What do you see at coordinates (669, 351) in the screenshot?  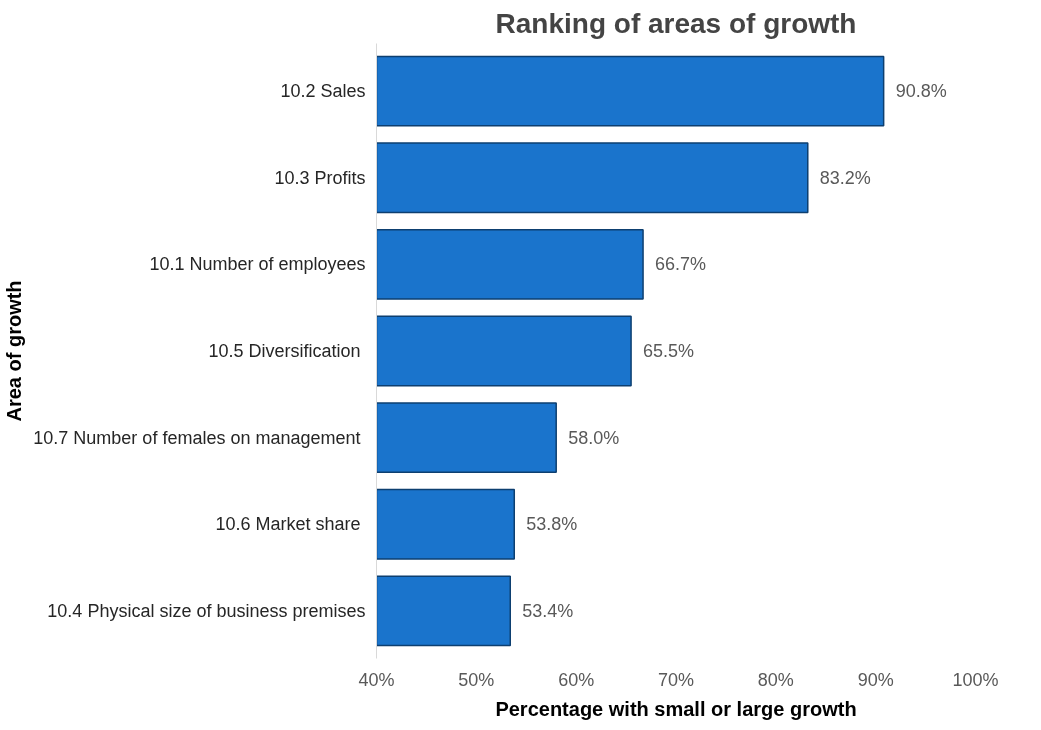 I see `data-label: 65.5%` at bounding box center [669, 351].